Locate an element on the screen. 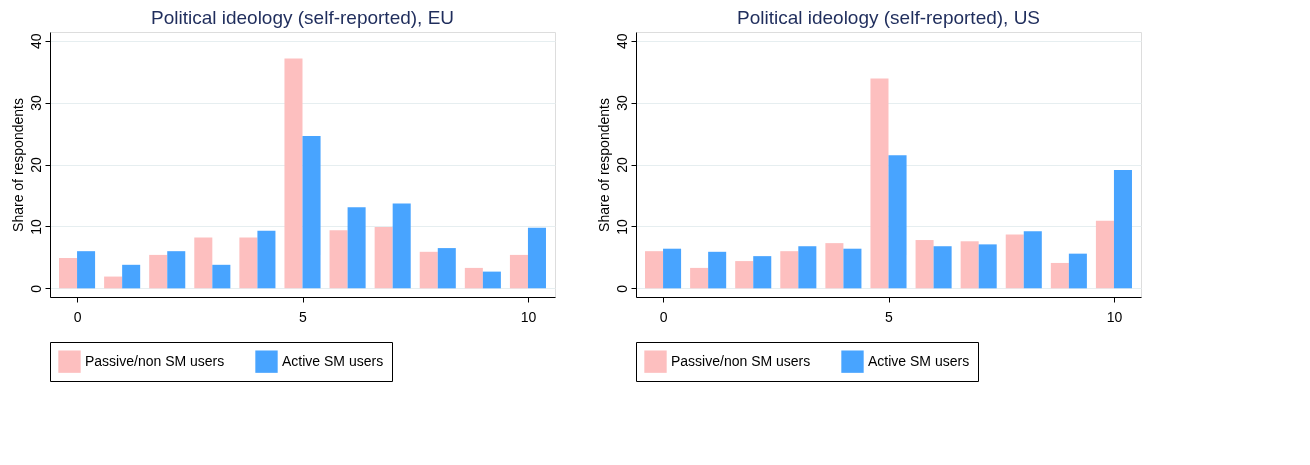 The height and width of the screenshot is (465, 1310). chart-title: Political ideology (self-reported), US is located at coordinates (888, 17).